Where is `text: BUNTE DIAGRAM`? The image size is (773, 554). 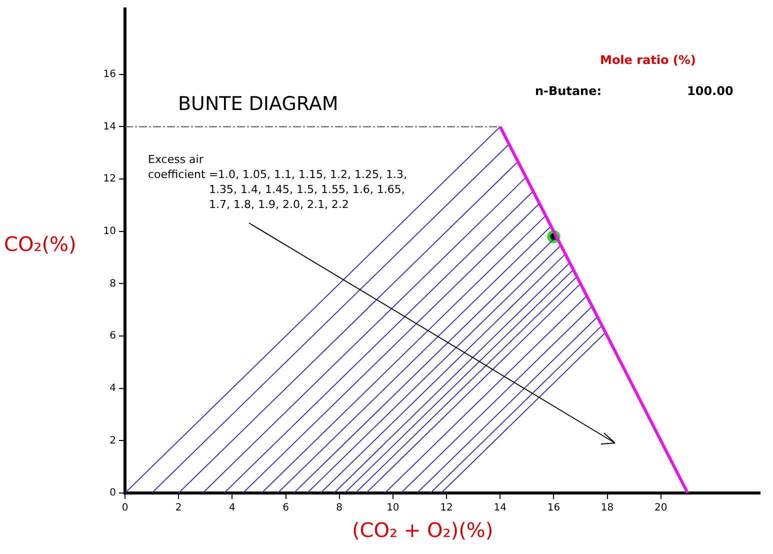
text: BUNTE DIAGRAM is located at coordinates (258, 104).